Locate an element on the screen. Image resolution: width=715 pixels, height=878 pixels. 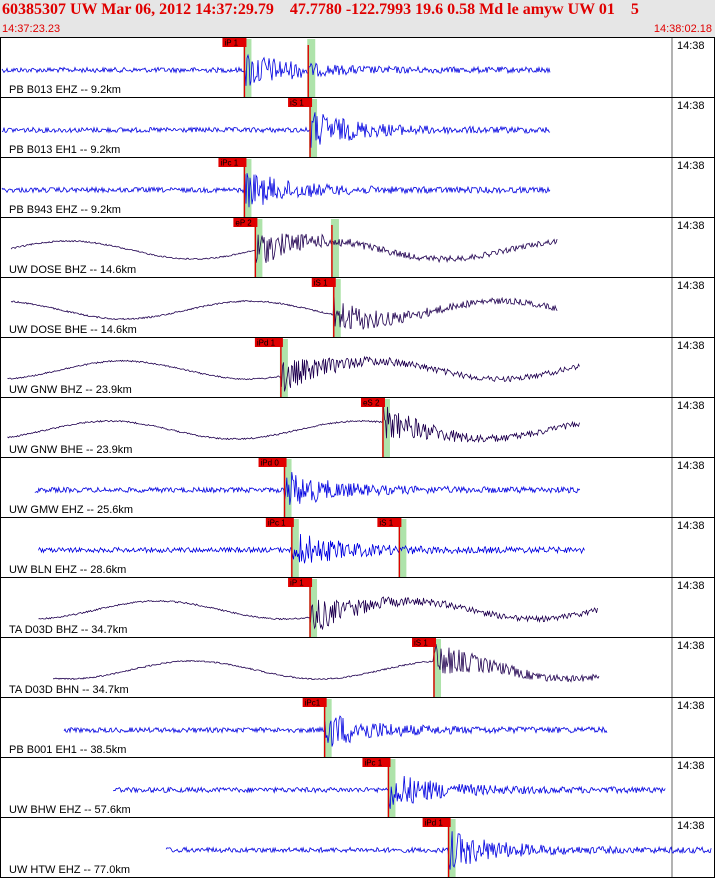
trace-panel: eP 2 14:38 UW DOSE BHZ -- 14.6km is located at coordinates (357, 247).